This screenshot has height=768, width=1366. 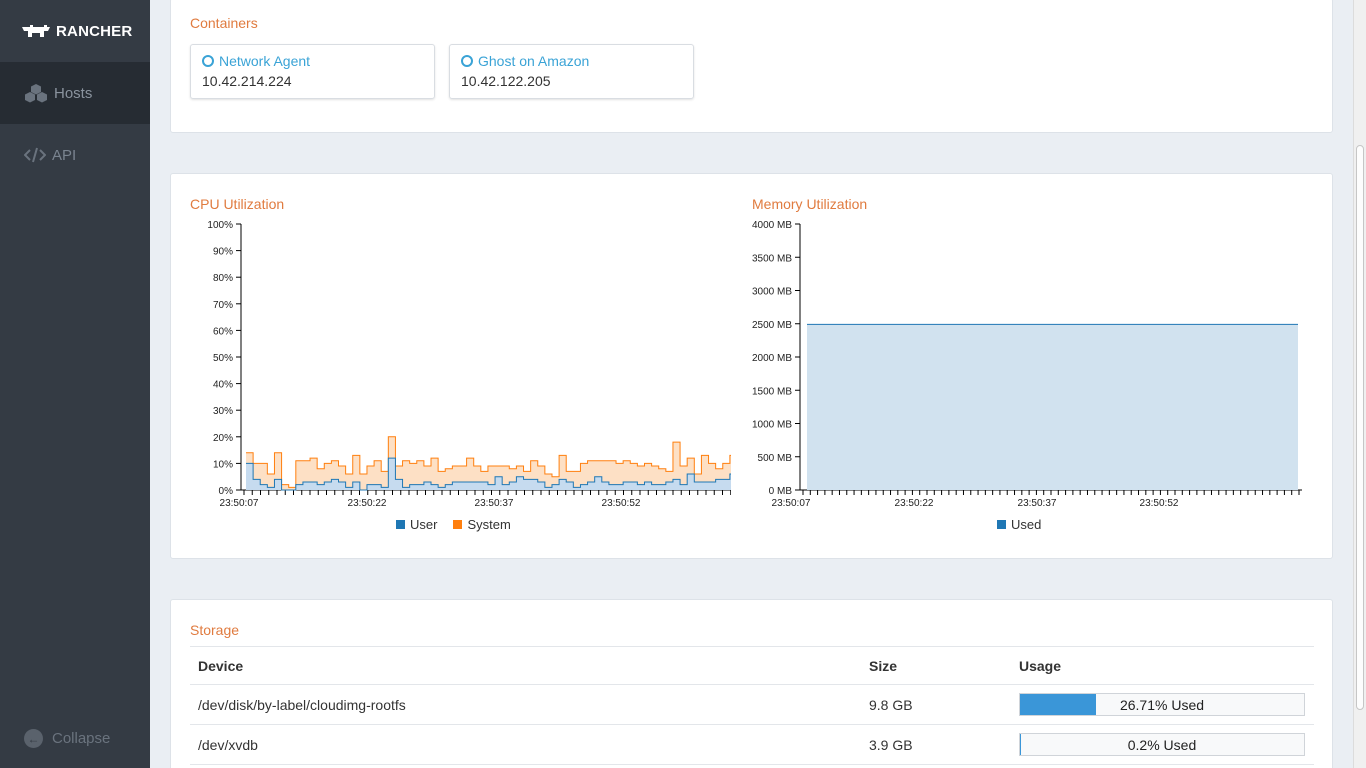 What do you see at coordinates (775, 458) in the screenshot?
I see `y-tick-label: 500 MB` at bounding box center [775, 458].